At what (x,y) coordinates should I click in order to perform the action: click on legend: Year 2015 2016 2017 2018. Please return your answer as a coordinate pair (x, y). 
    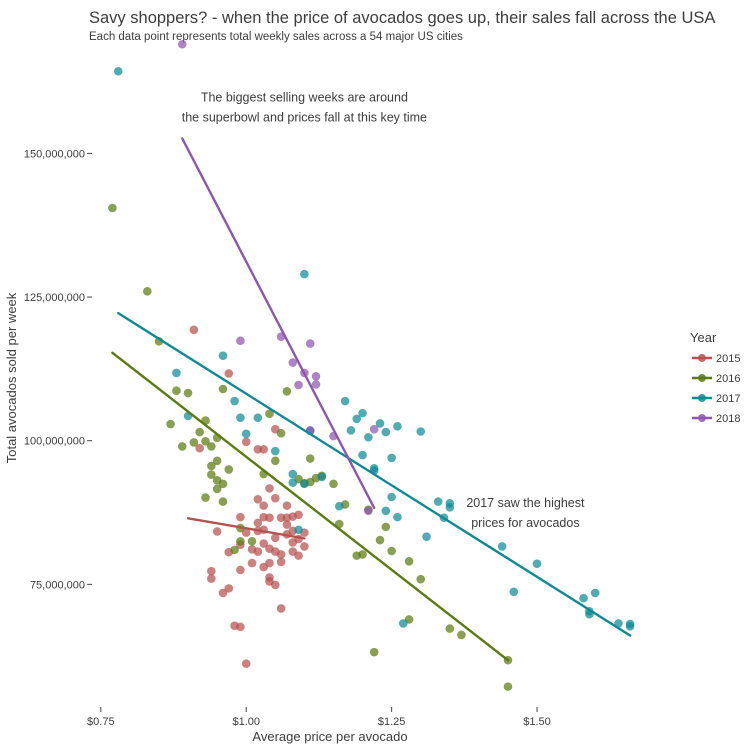
    Looking at the image, I should click on (715, 377).